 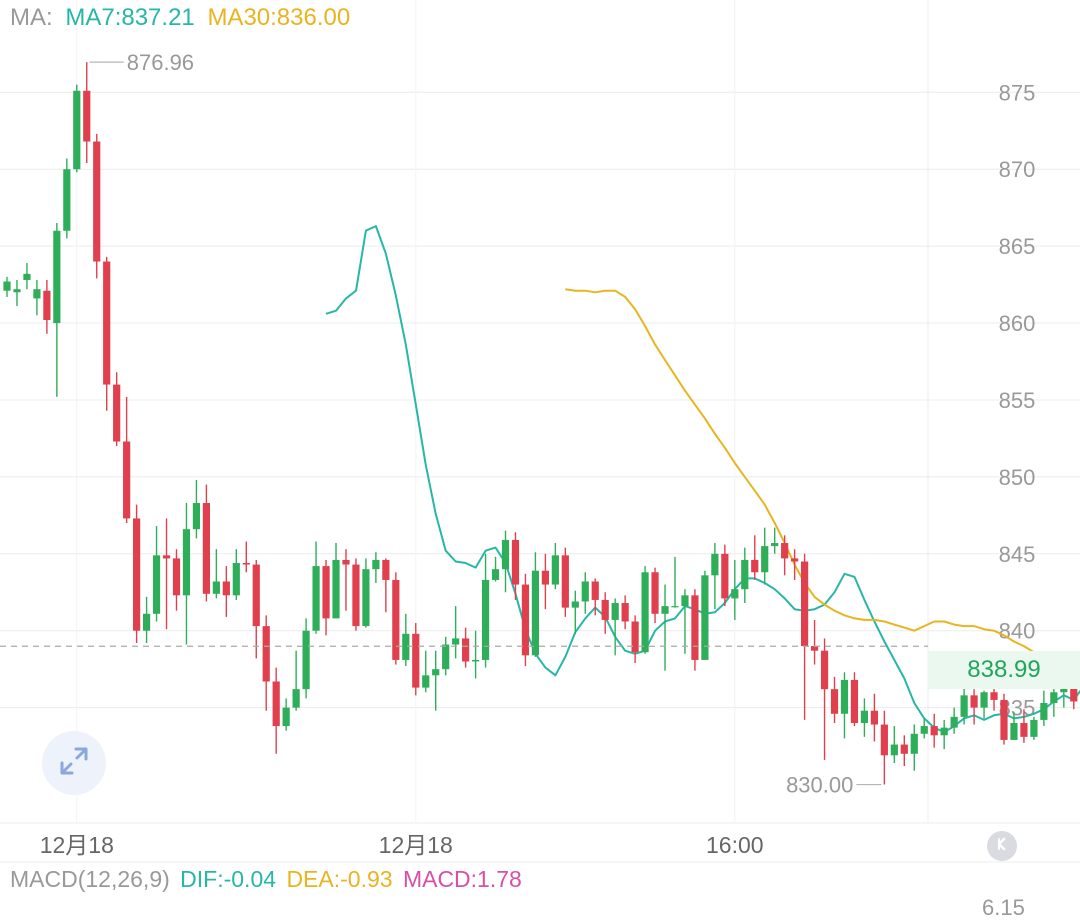 I want to click on high-price-label: 876.96, so click(x=160, y=62).